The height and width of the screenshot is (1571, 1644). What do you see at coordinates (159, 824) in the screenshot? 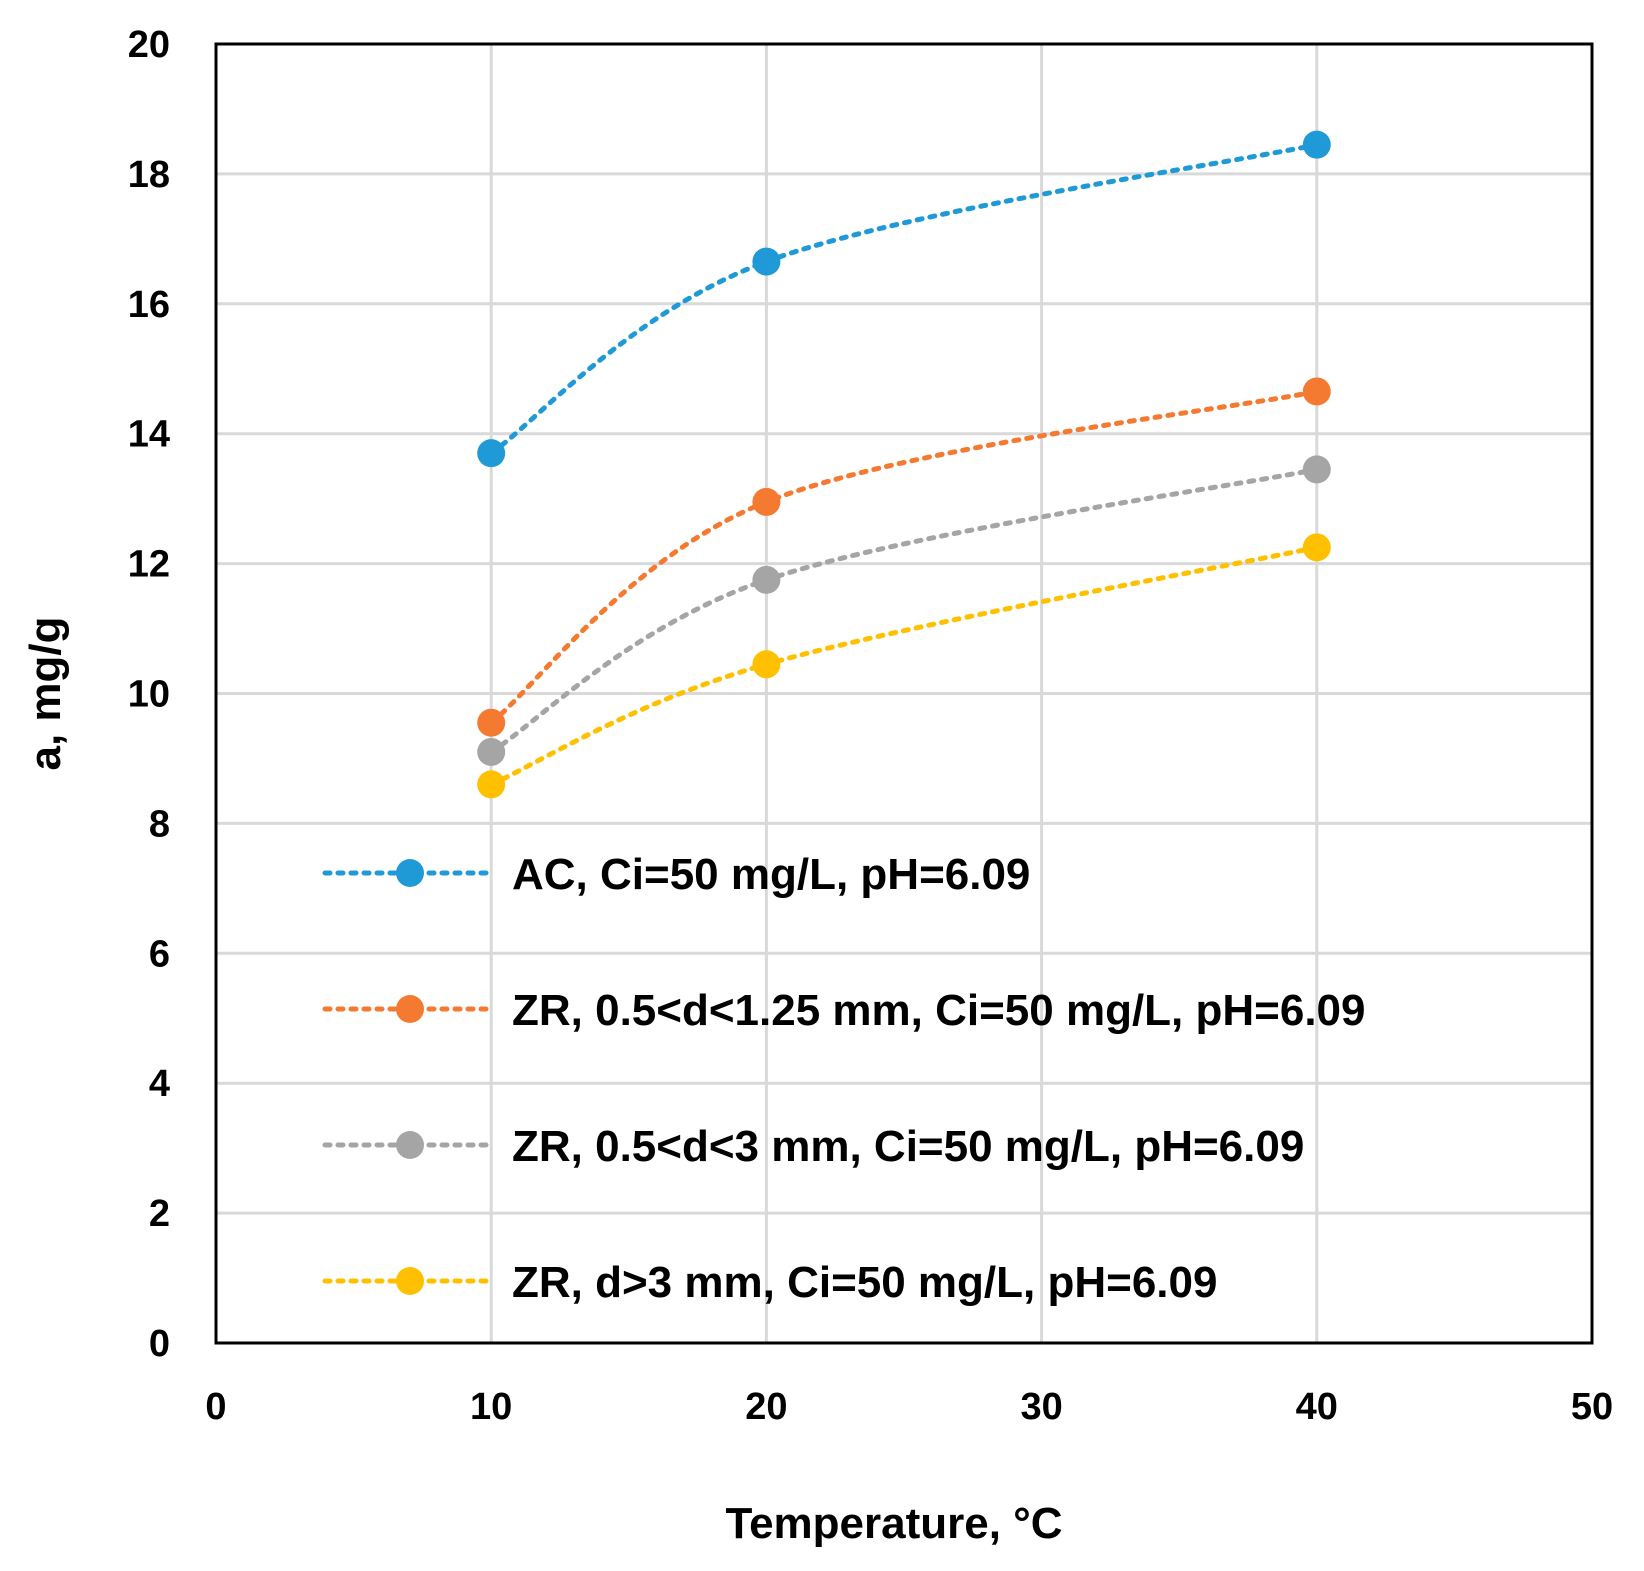
I see `y-tick-label: 8` at bounding box center [159, 824].